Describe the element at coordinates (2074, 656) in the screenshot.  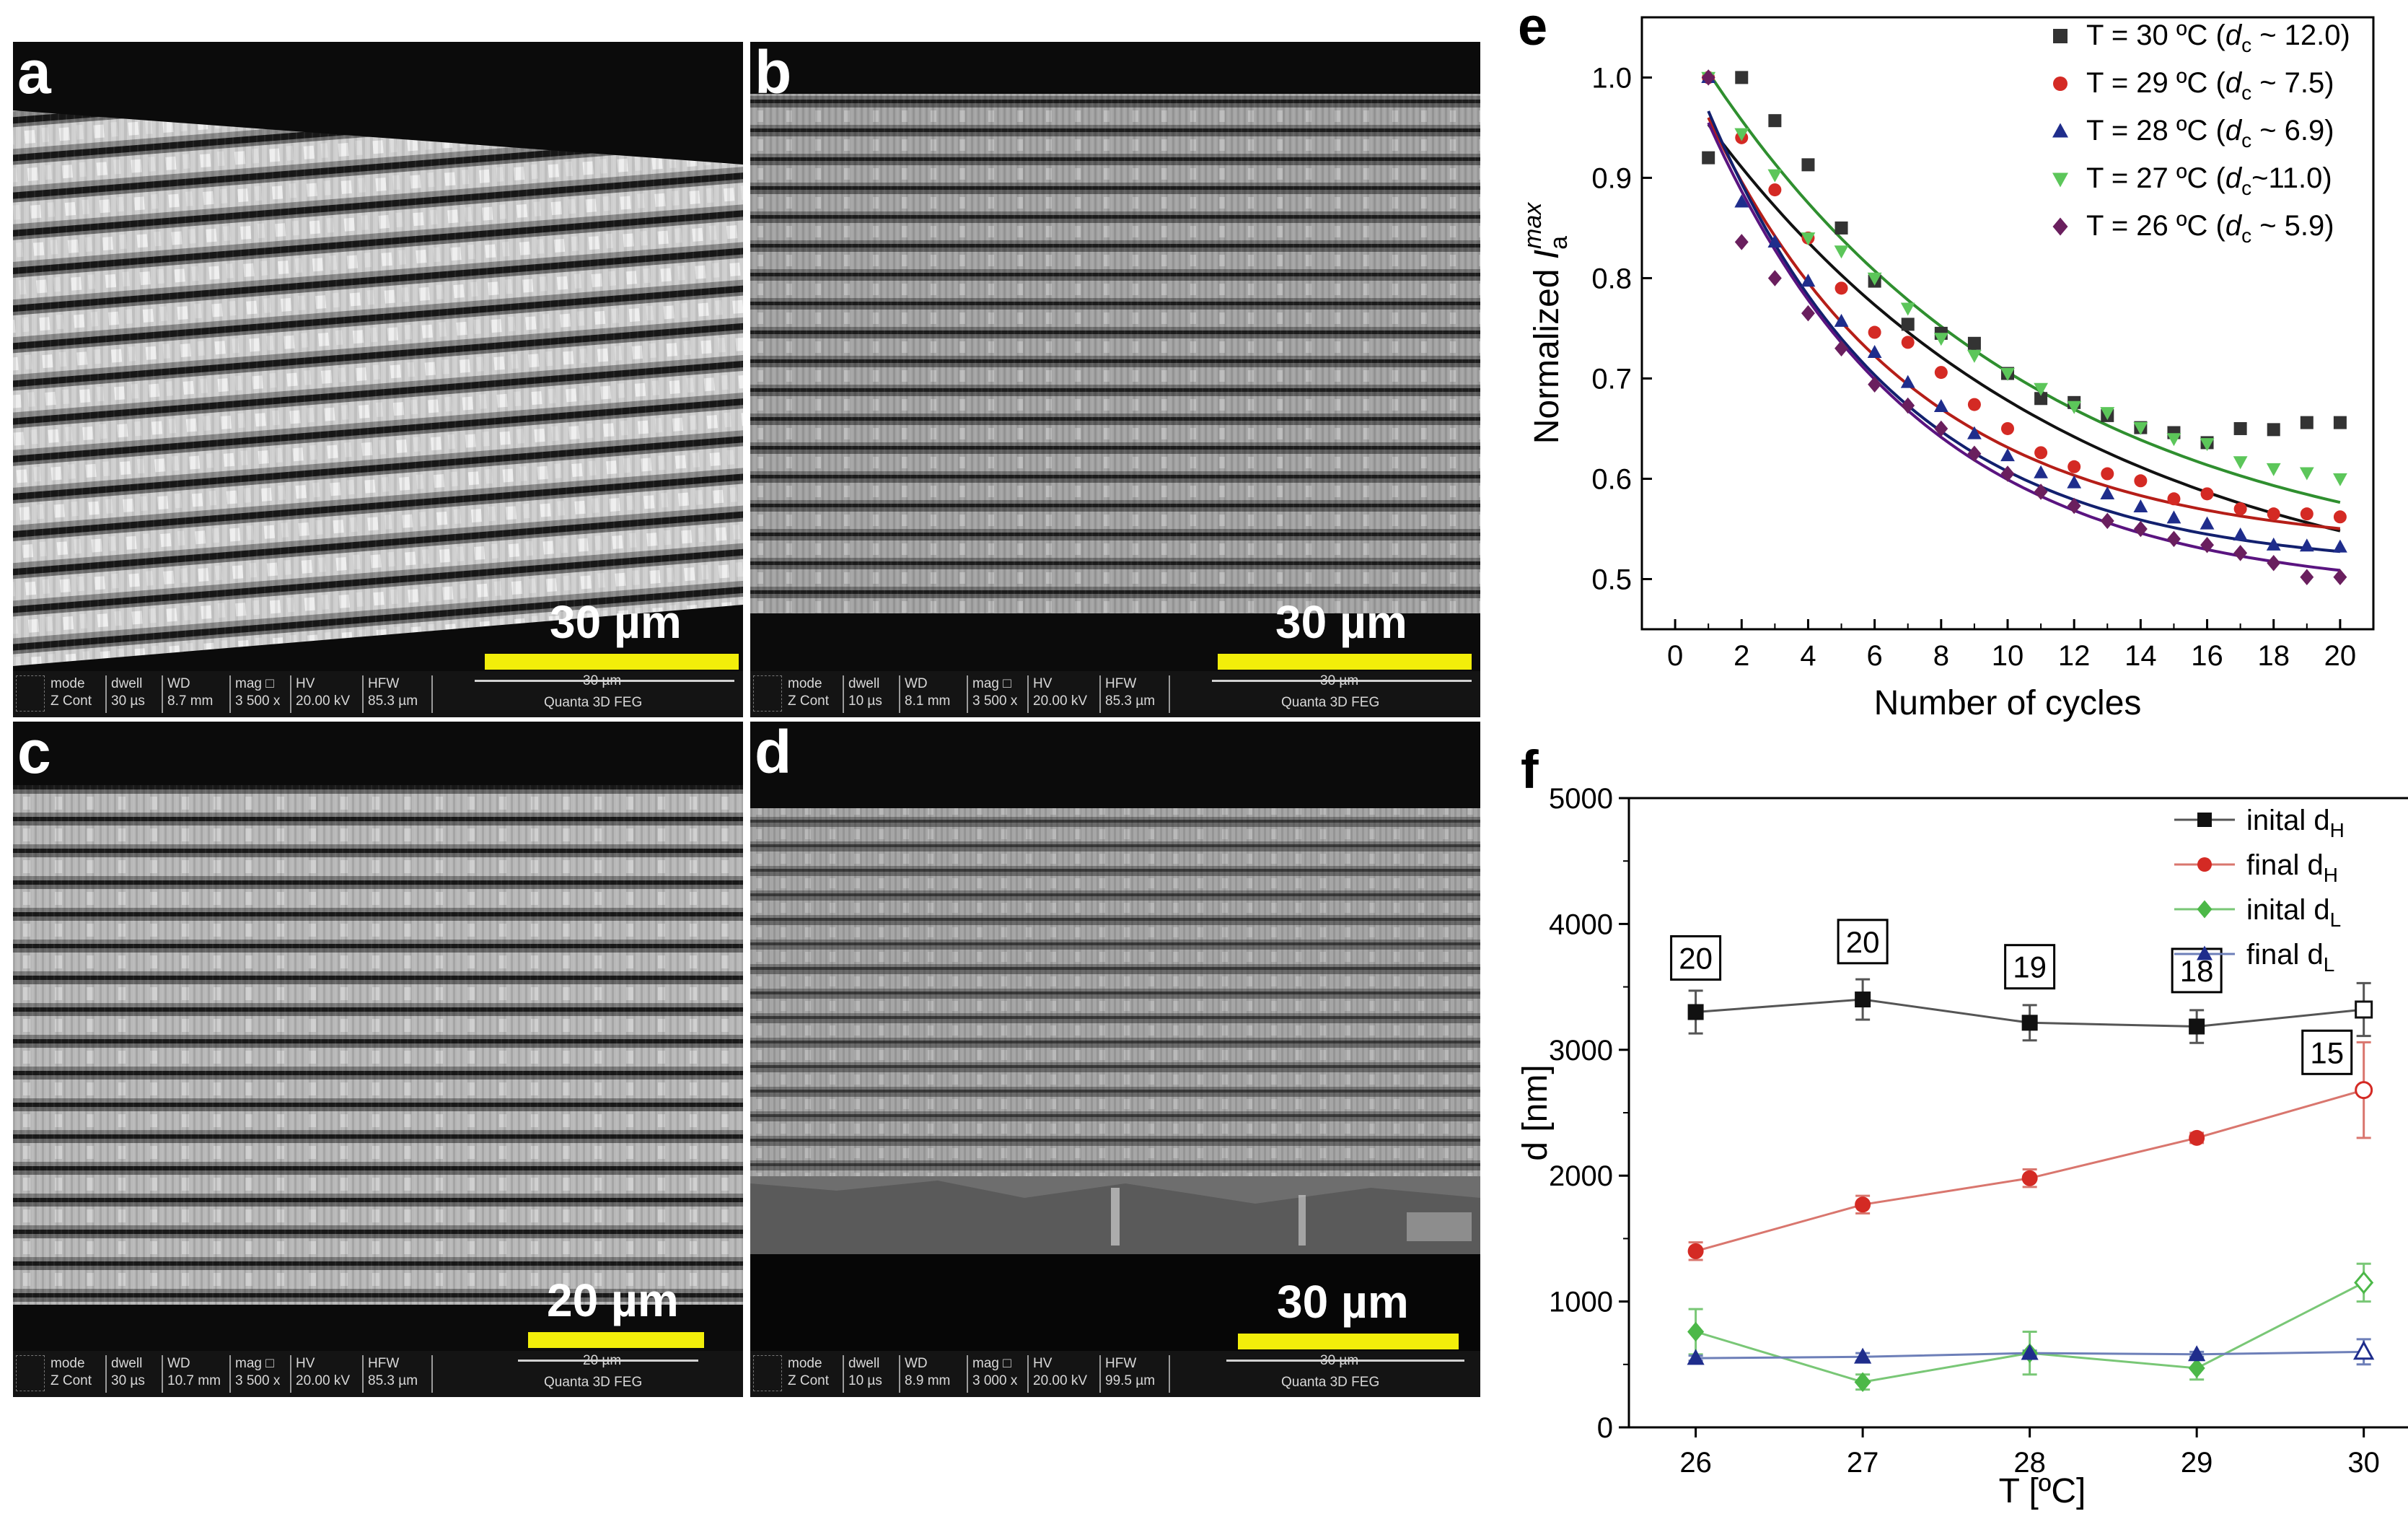
I see `x-tick-label-e: 12` at that location.